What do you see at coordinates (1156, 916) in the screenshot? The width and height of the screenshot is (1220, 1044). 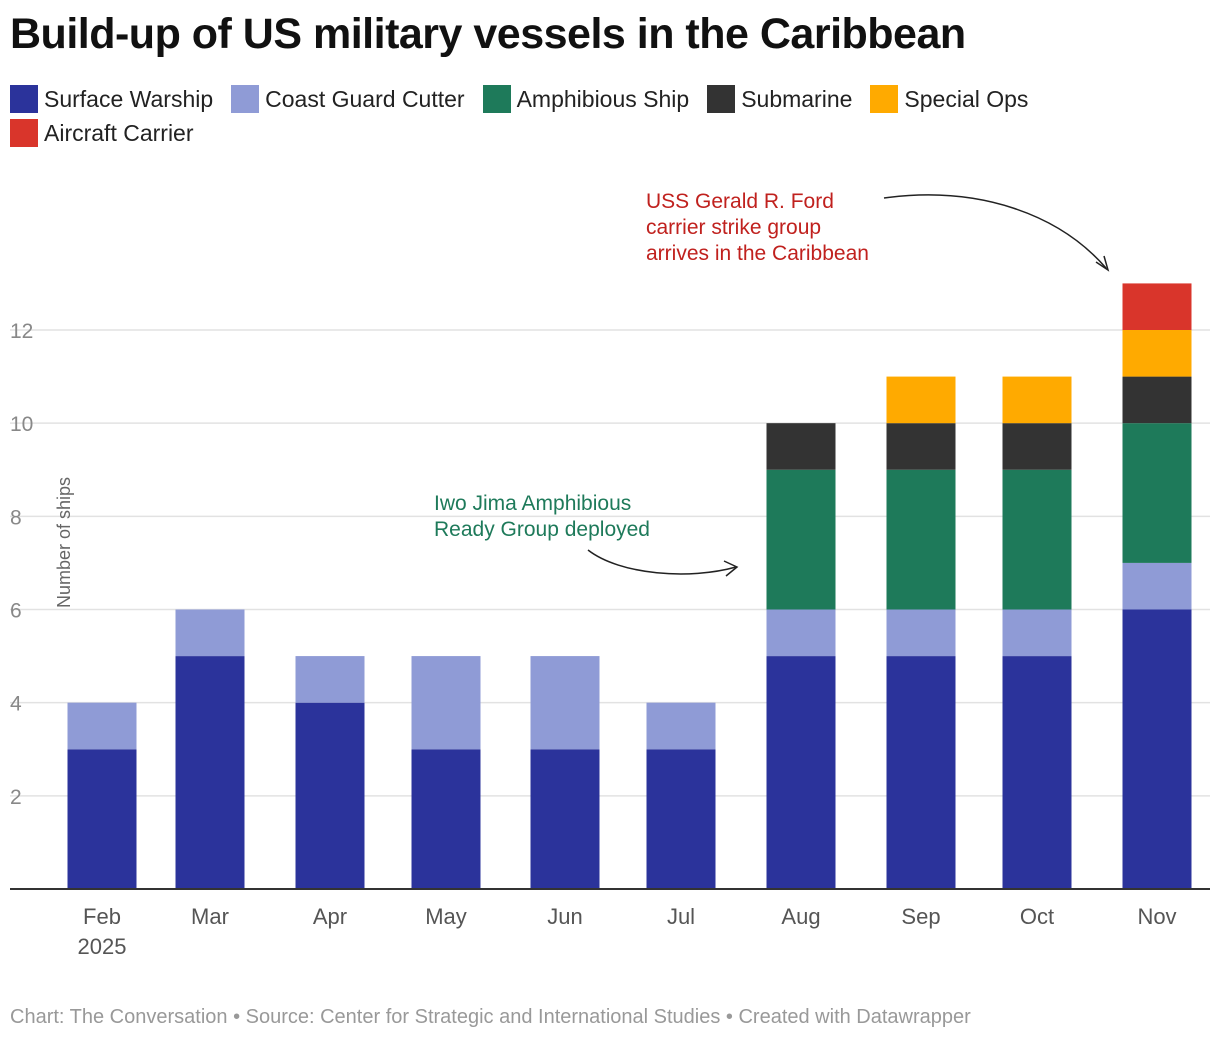 I see `x-tick-label: Nov` at bounding box center [1156, 916].